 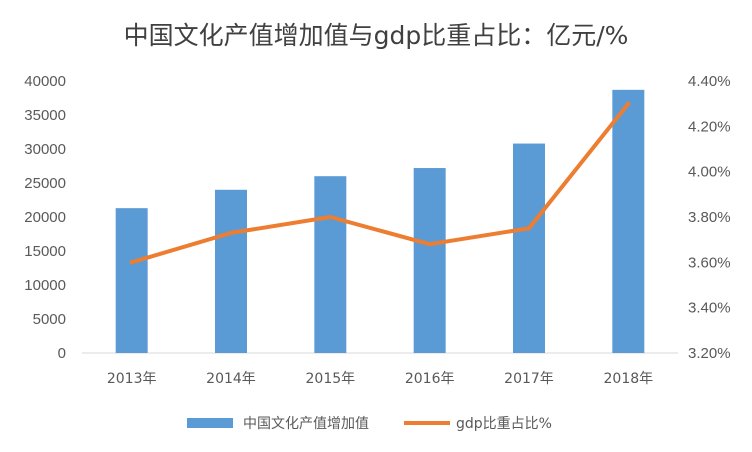 I want to click on bar-2016年, so click(x=429, y=260).